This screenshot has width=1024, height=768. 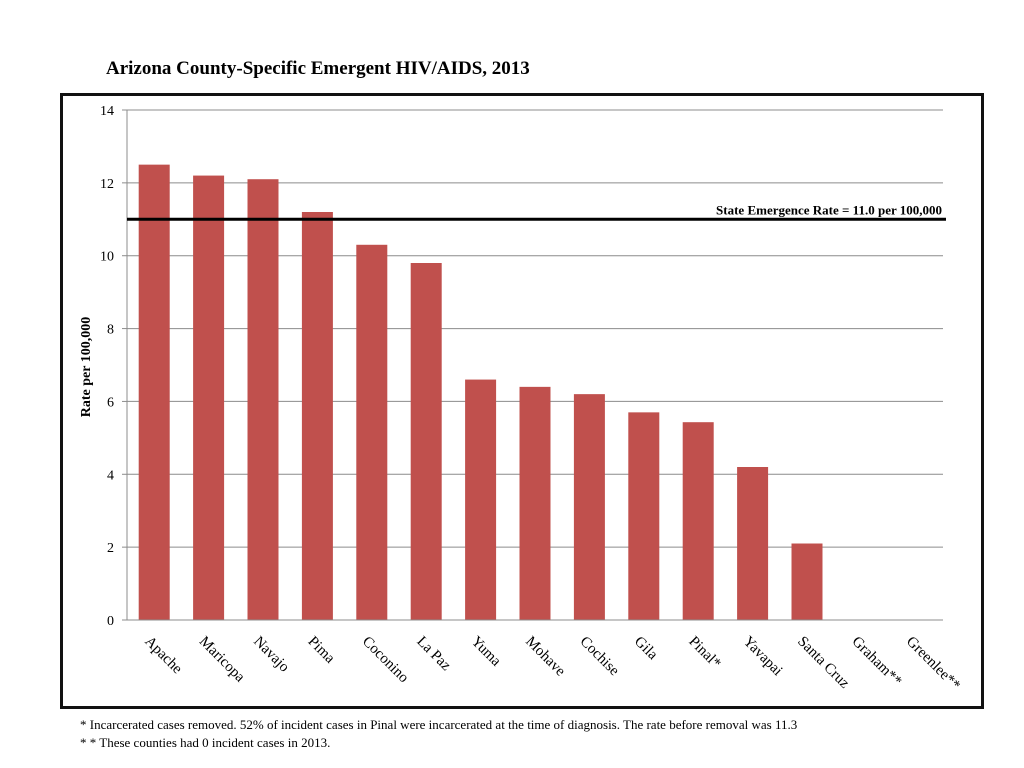 I want to click on bar-cochise, so click(x=589, y=507).